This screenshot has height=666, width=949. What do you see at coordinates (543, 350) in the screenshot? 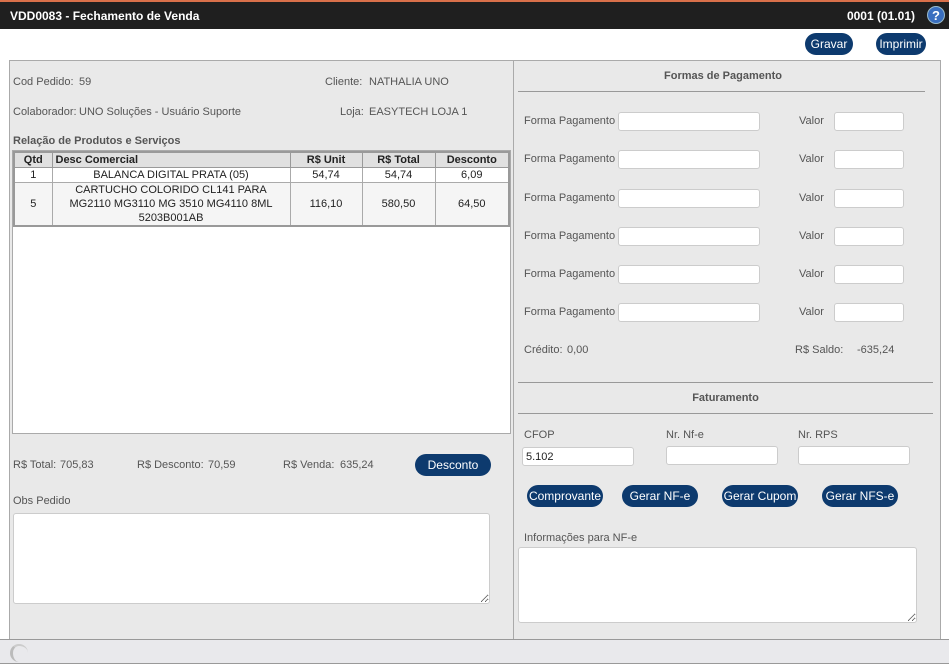
I see `credito-label: Crédito:` at bounding box center [543, 350].